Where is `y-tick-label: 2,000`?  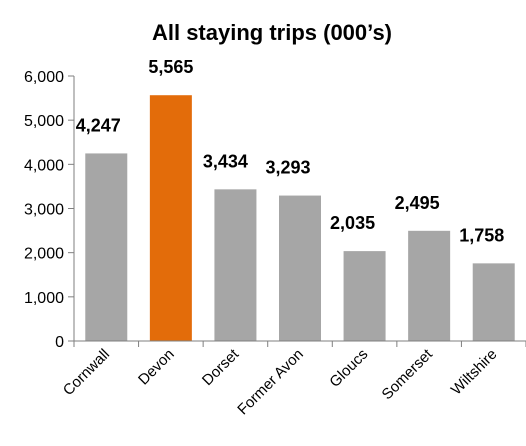 y-tick-label: 2,000 is located at coordinates (44, 254).